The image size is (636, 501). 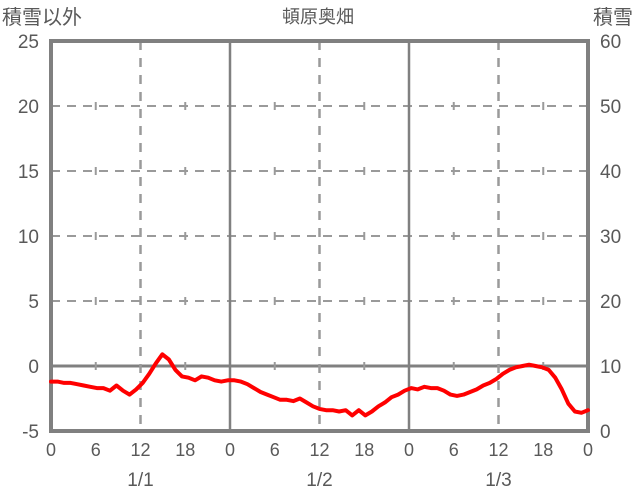 I want to click on left-axis-title: 積雪以外, so click(x=42, y=18).